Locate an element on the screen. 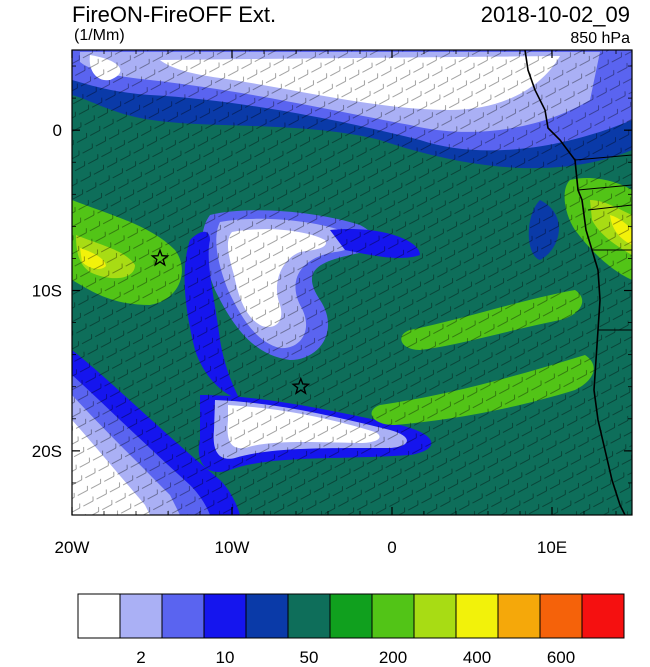 The width and height of the screenshot is (650, 667). colorbar: 2 10 50 200 400 600 is located at coordinates (351, 630).